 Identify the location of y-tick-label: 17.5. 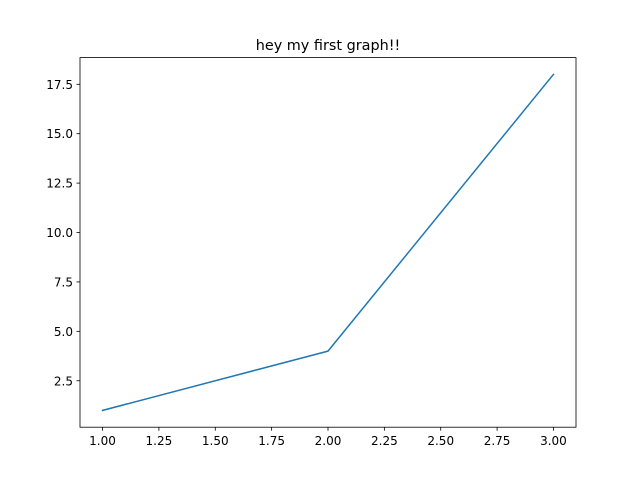
(59, 85).